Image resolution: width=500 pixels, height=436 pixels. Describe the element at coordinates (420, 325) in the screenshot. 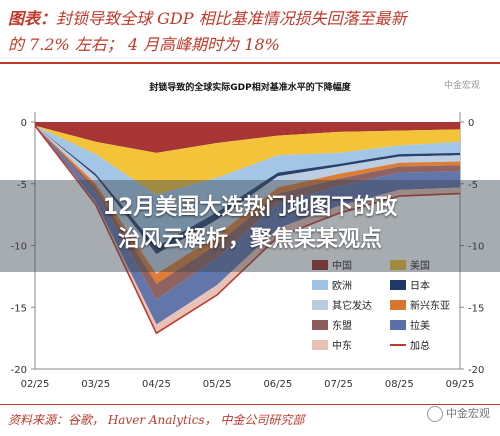

I see `legend-label-7: 拉美` at that location.